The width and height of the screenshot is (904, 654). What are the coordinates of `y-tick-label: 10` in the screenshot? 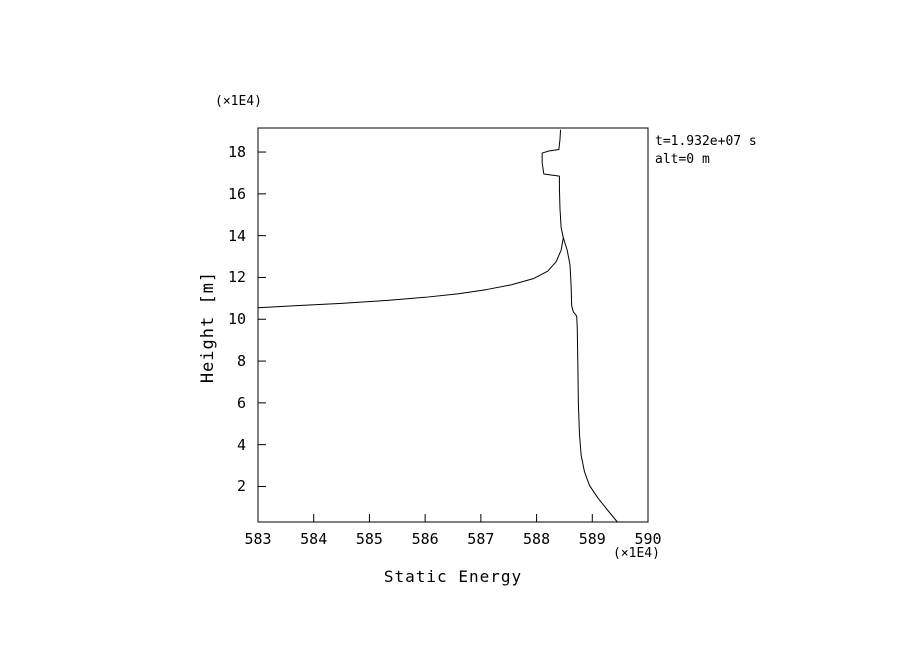 It's located at (236, 319).